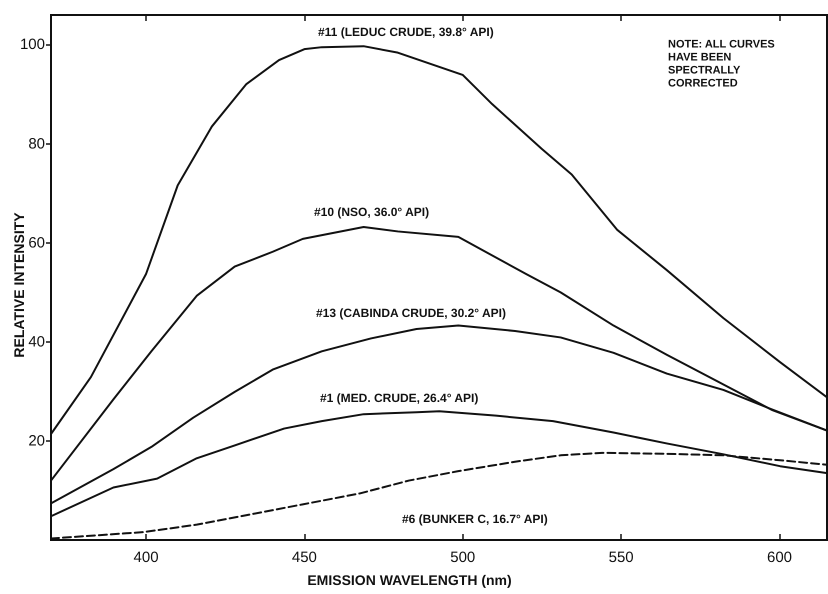 This screenshot has width=828, height=594. What do you see at coordinates (146, 557) in the screenshot?
I see `x-tick-label: 400` at bounding box center [146, 557].